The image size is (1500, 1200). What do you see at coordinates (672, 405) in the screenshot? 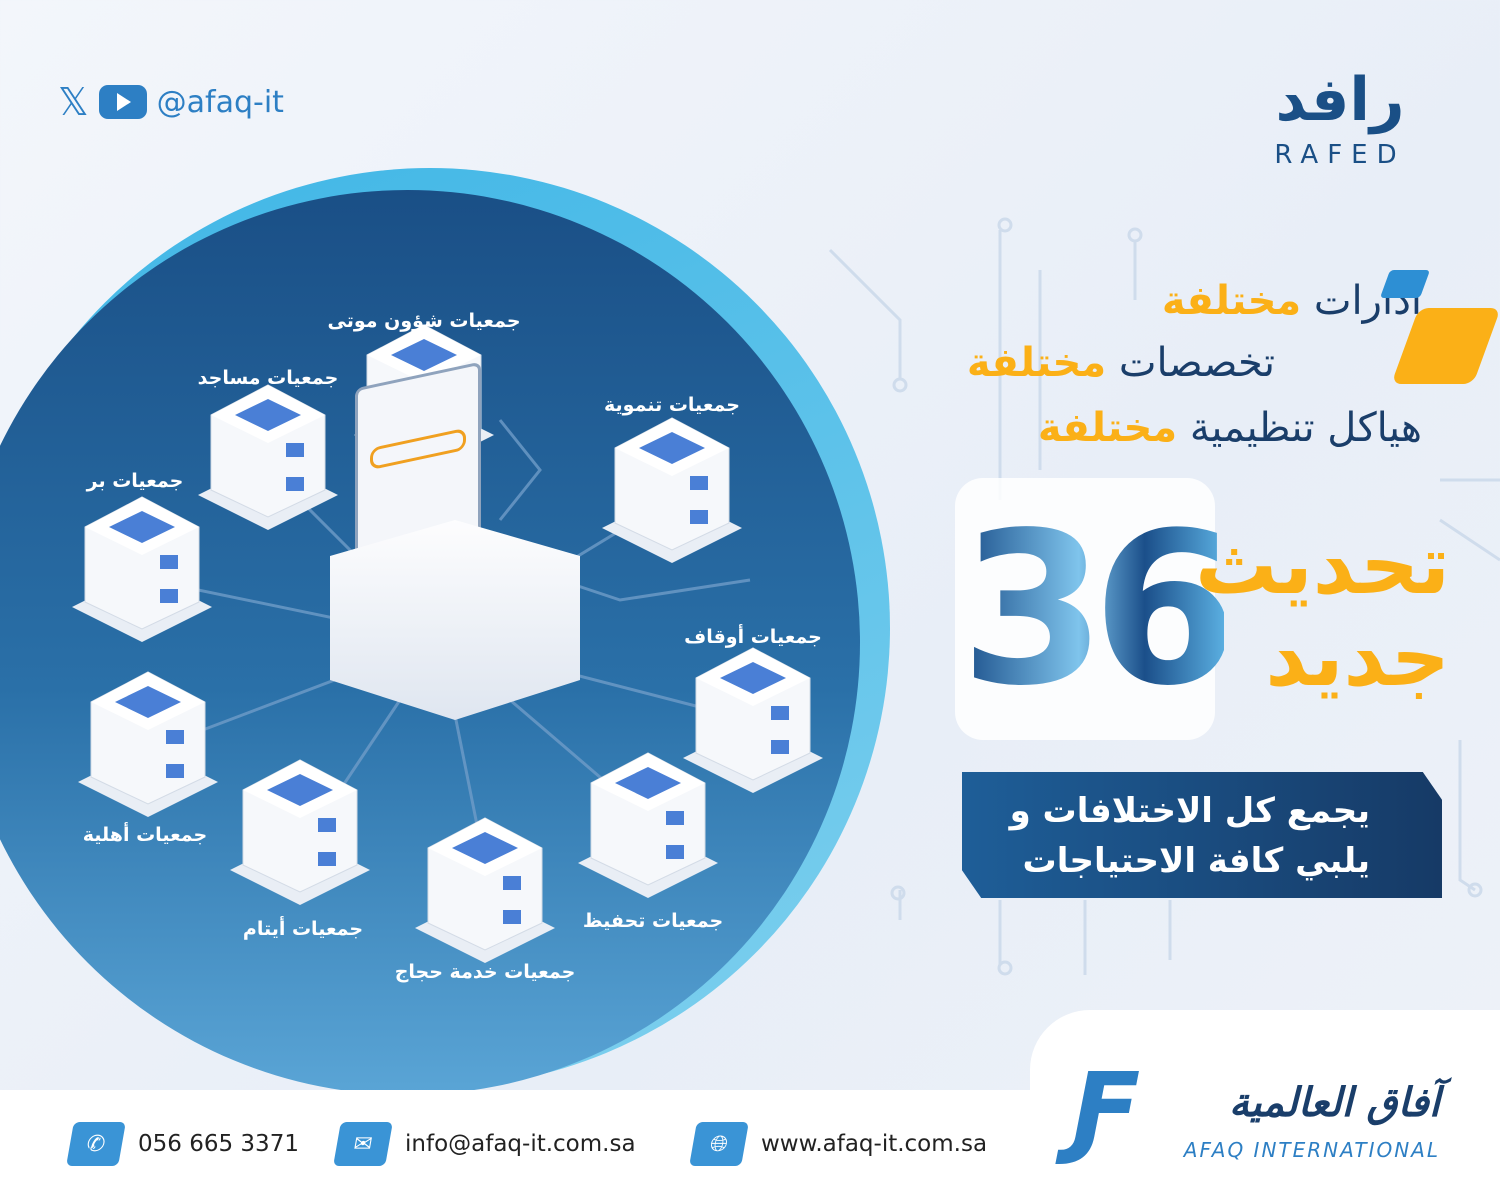
I see `node-label: جمعيات تنموية` at bounding box center [672, 405].